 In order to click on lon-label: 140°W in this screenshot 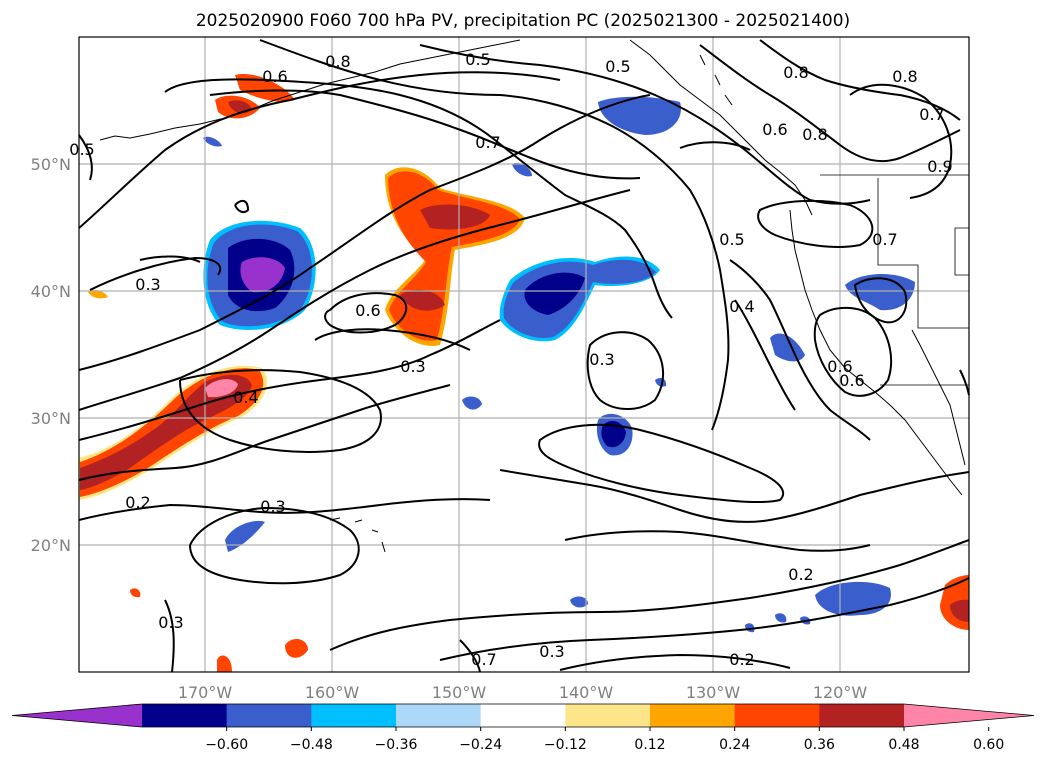, I will do `click(586, 692)`.